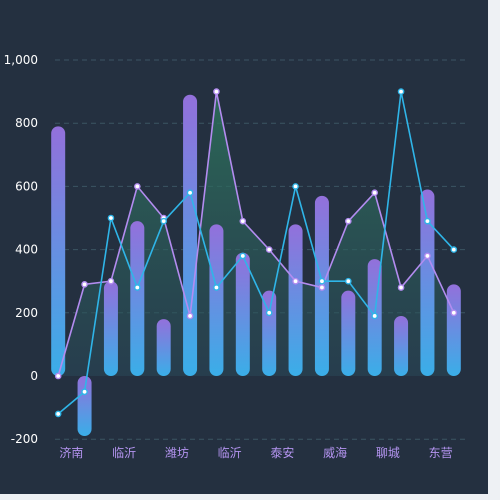 This screenshot has height=500, width=500. What do you see at coordinates (177, 452) in the screenshot?
I see `x-tick-label: 潍坊` at bounding box center [177, 452].